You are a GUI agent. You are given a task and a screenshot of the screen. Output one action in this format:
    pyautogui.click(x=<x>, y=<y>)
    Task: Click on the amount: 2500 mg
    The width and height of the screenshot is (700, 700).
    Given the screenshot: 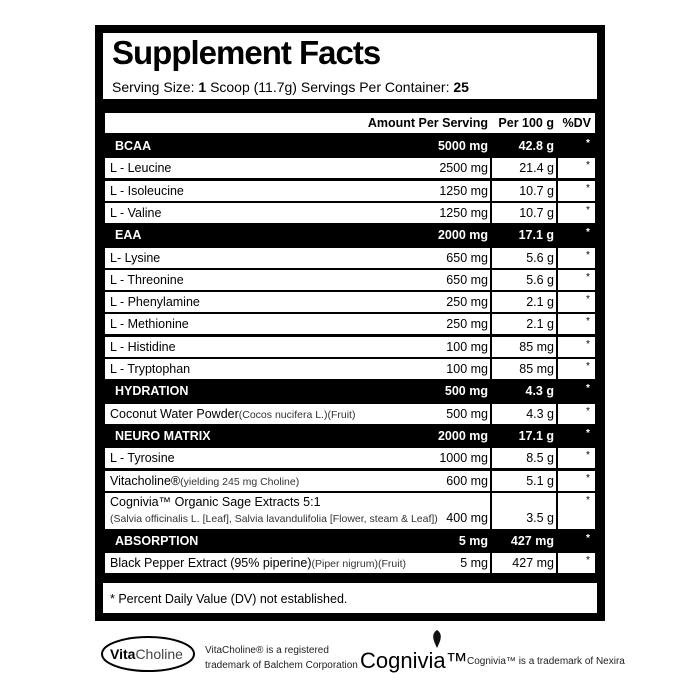 What is the action you would take?
    pyautogui.click(x=463, y=168)
    